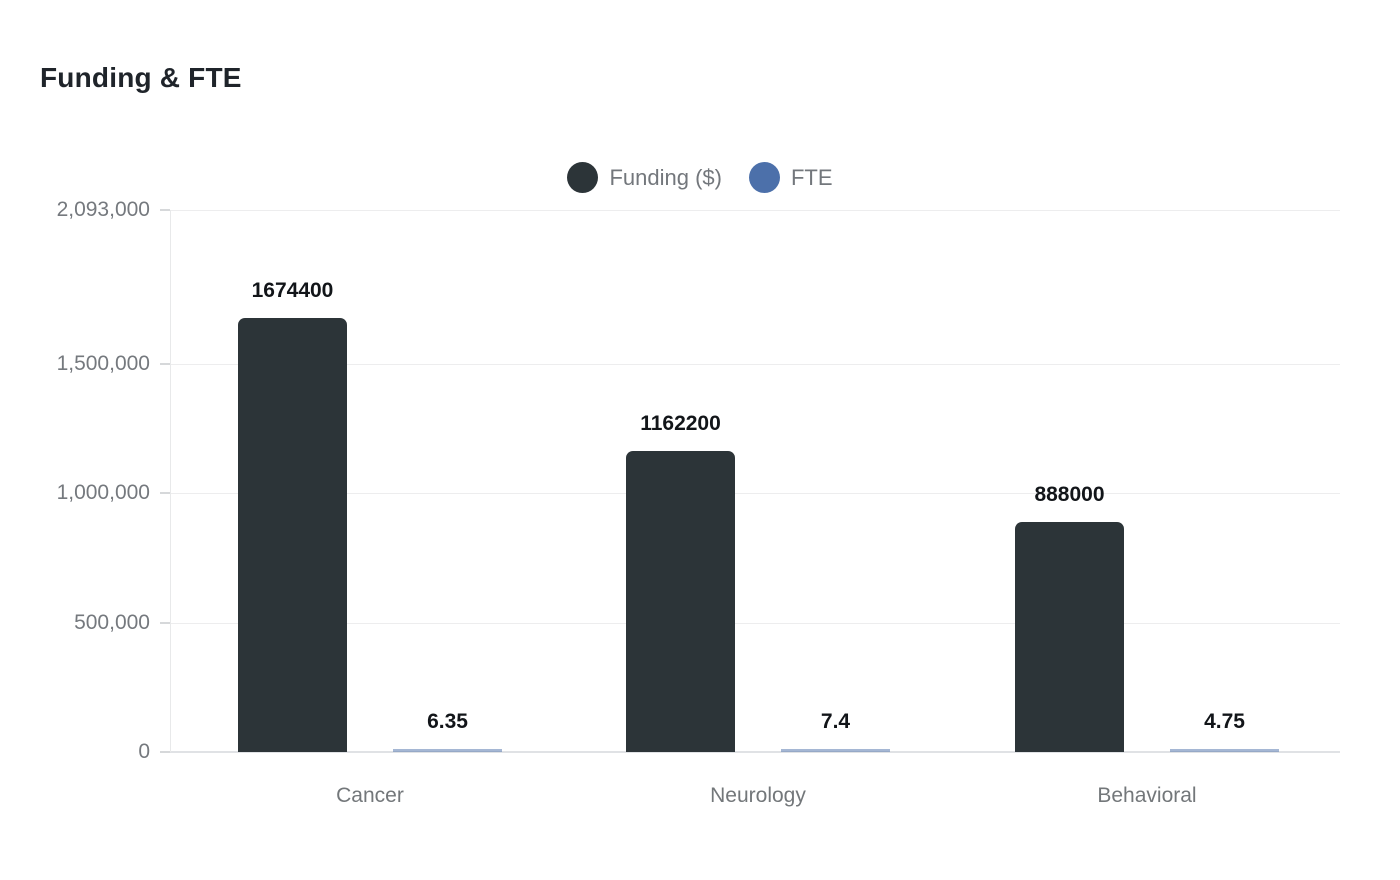  Describe the element at coordinates (112, 622) in the screenshot. I see `y-tick-label: 500,000` at that location.